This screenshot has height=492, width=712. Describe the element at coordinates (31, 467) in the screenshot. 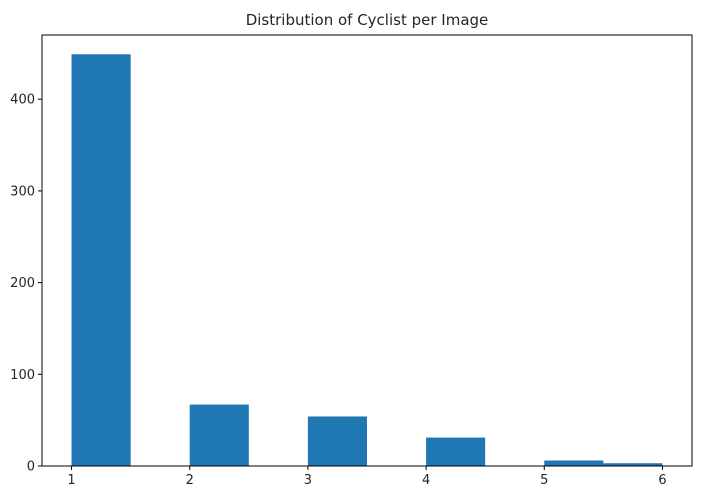

I see `y-tick-label: 0` at that location.